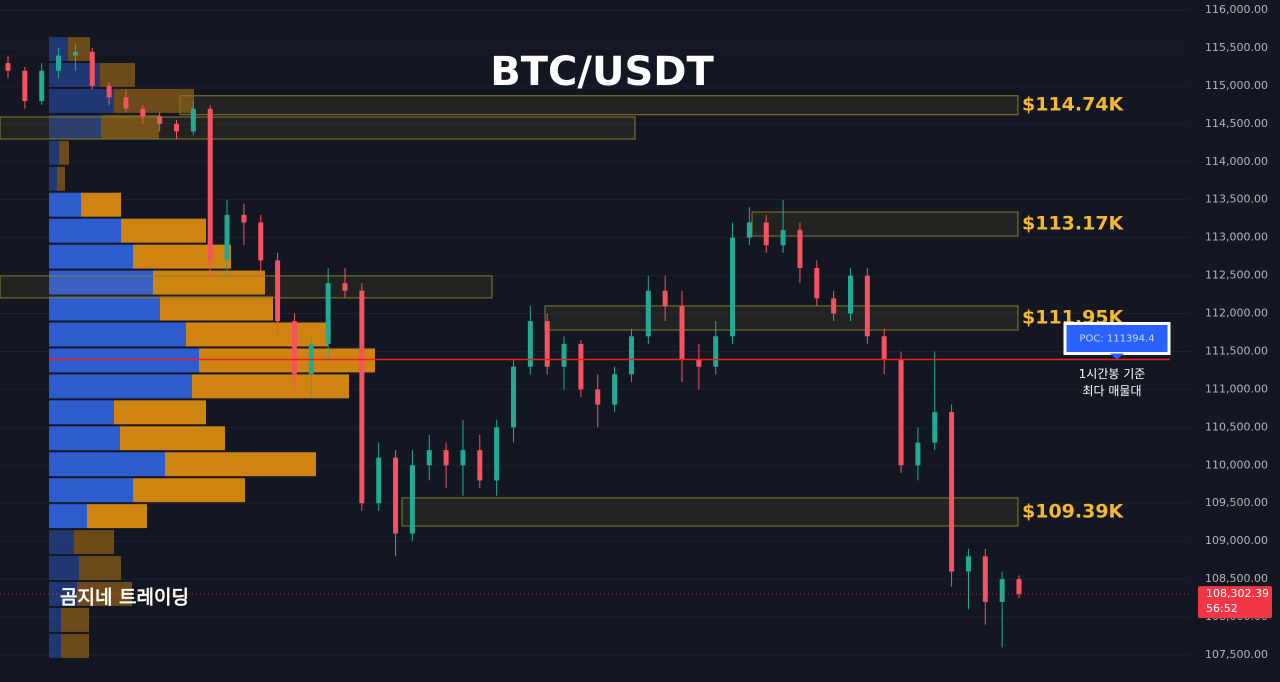  Describe the element at coordinates (602, 72) in the screenshot. I see `chart-title: BTC/USDT` at that location.